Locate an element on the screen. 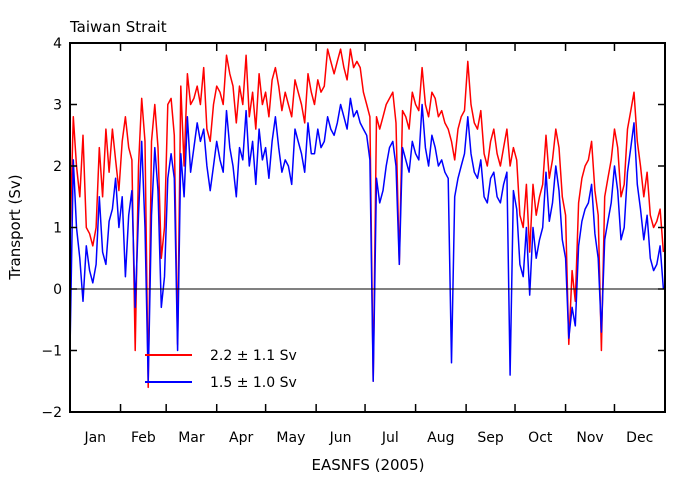 The image size is (700, 490). y-tick-label: 4 is located at coordinates (57, 44).